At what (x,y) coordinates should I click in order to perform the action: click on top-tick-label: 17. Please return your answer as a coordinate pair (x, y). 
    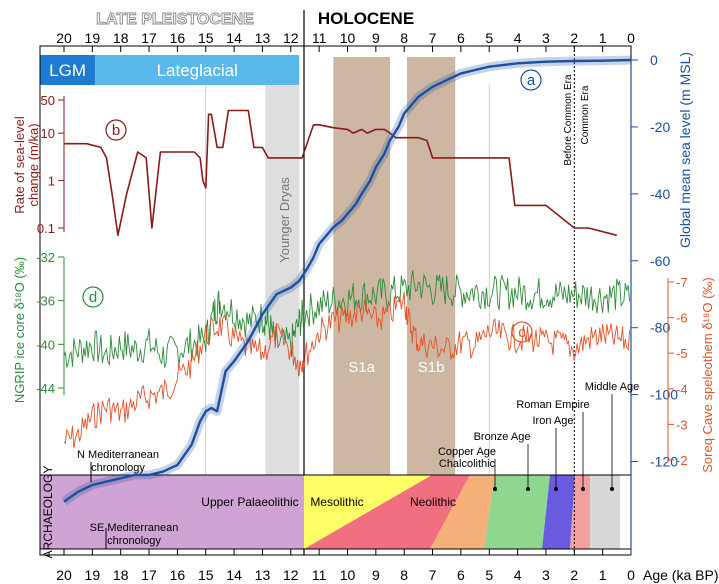
    Looking at the image, I should click on (149, 38).